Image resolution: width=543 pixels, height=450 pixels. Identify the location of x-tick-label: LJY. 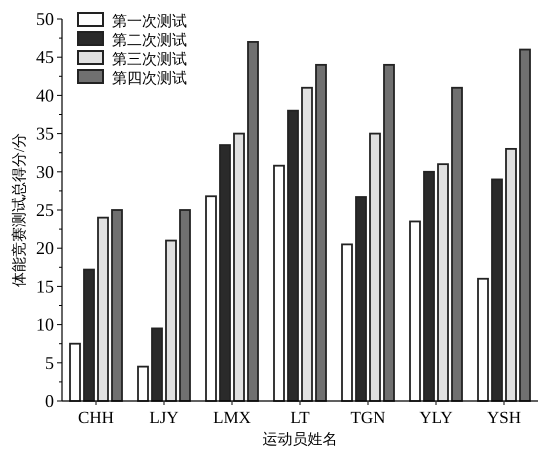
(164, 417).